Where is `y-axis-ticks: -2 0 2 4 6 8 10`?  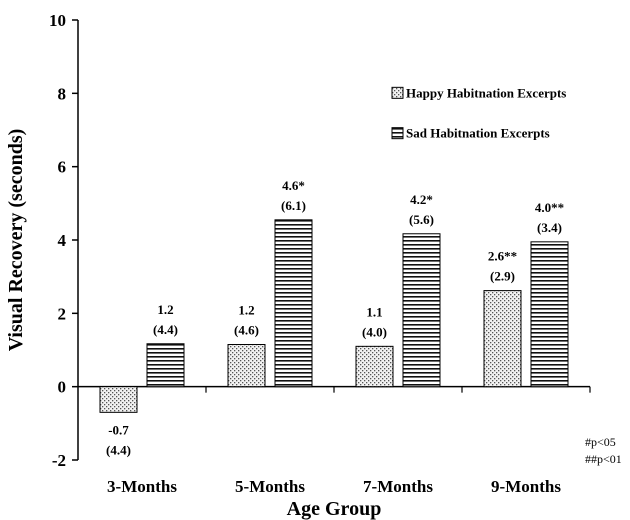 y-axis-ticks: -2 0 2 4 6 8 10 is located at coordinates (63, 240).